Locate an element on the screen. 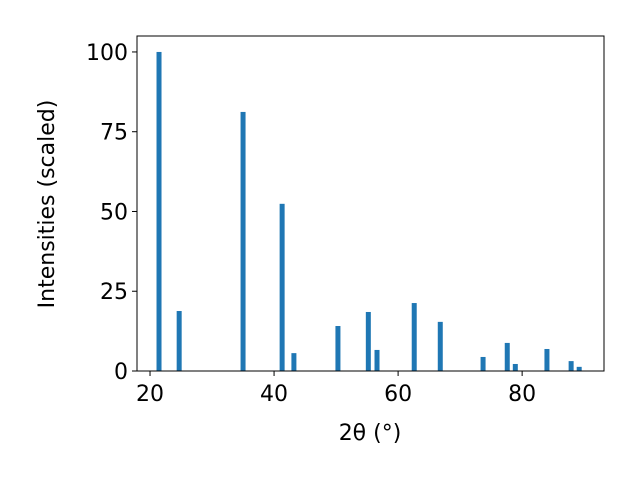 The image size is (640, 480). y-axis-label: Intensities (scaled) is located at coordinates (47, 204).